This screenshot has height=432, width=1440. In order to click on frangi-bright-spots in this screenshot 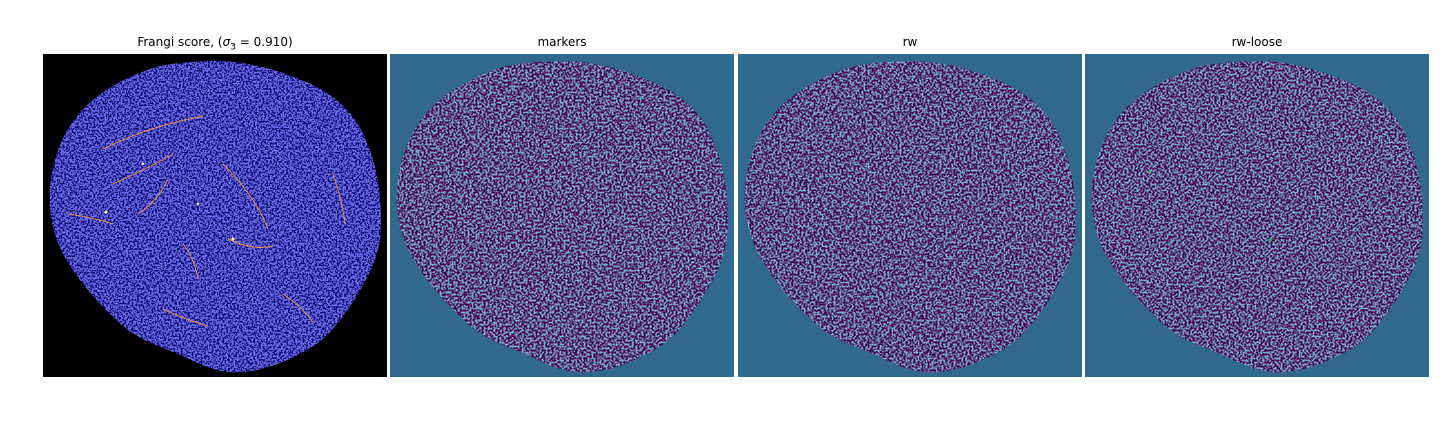, I will do `click(169, 201)`.